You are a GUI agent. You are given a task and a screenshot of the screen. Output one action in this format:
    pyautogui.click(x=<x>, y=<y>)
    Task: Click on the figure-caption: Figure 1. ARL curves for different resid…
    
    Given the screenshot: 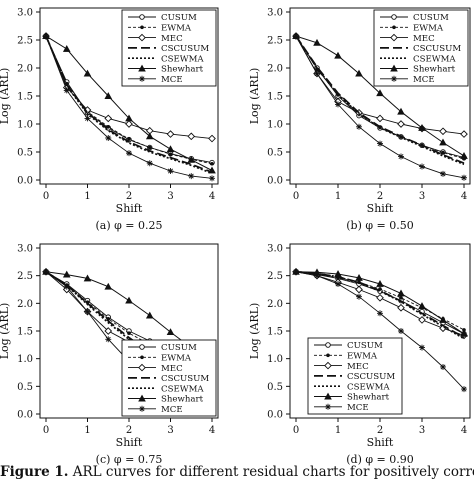 What is the action you would take?
    pyautogui.click(x=237, y=473)
    